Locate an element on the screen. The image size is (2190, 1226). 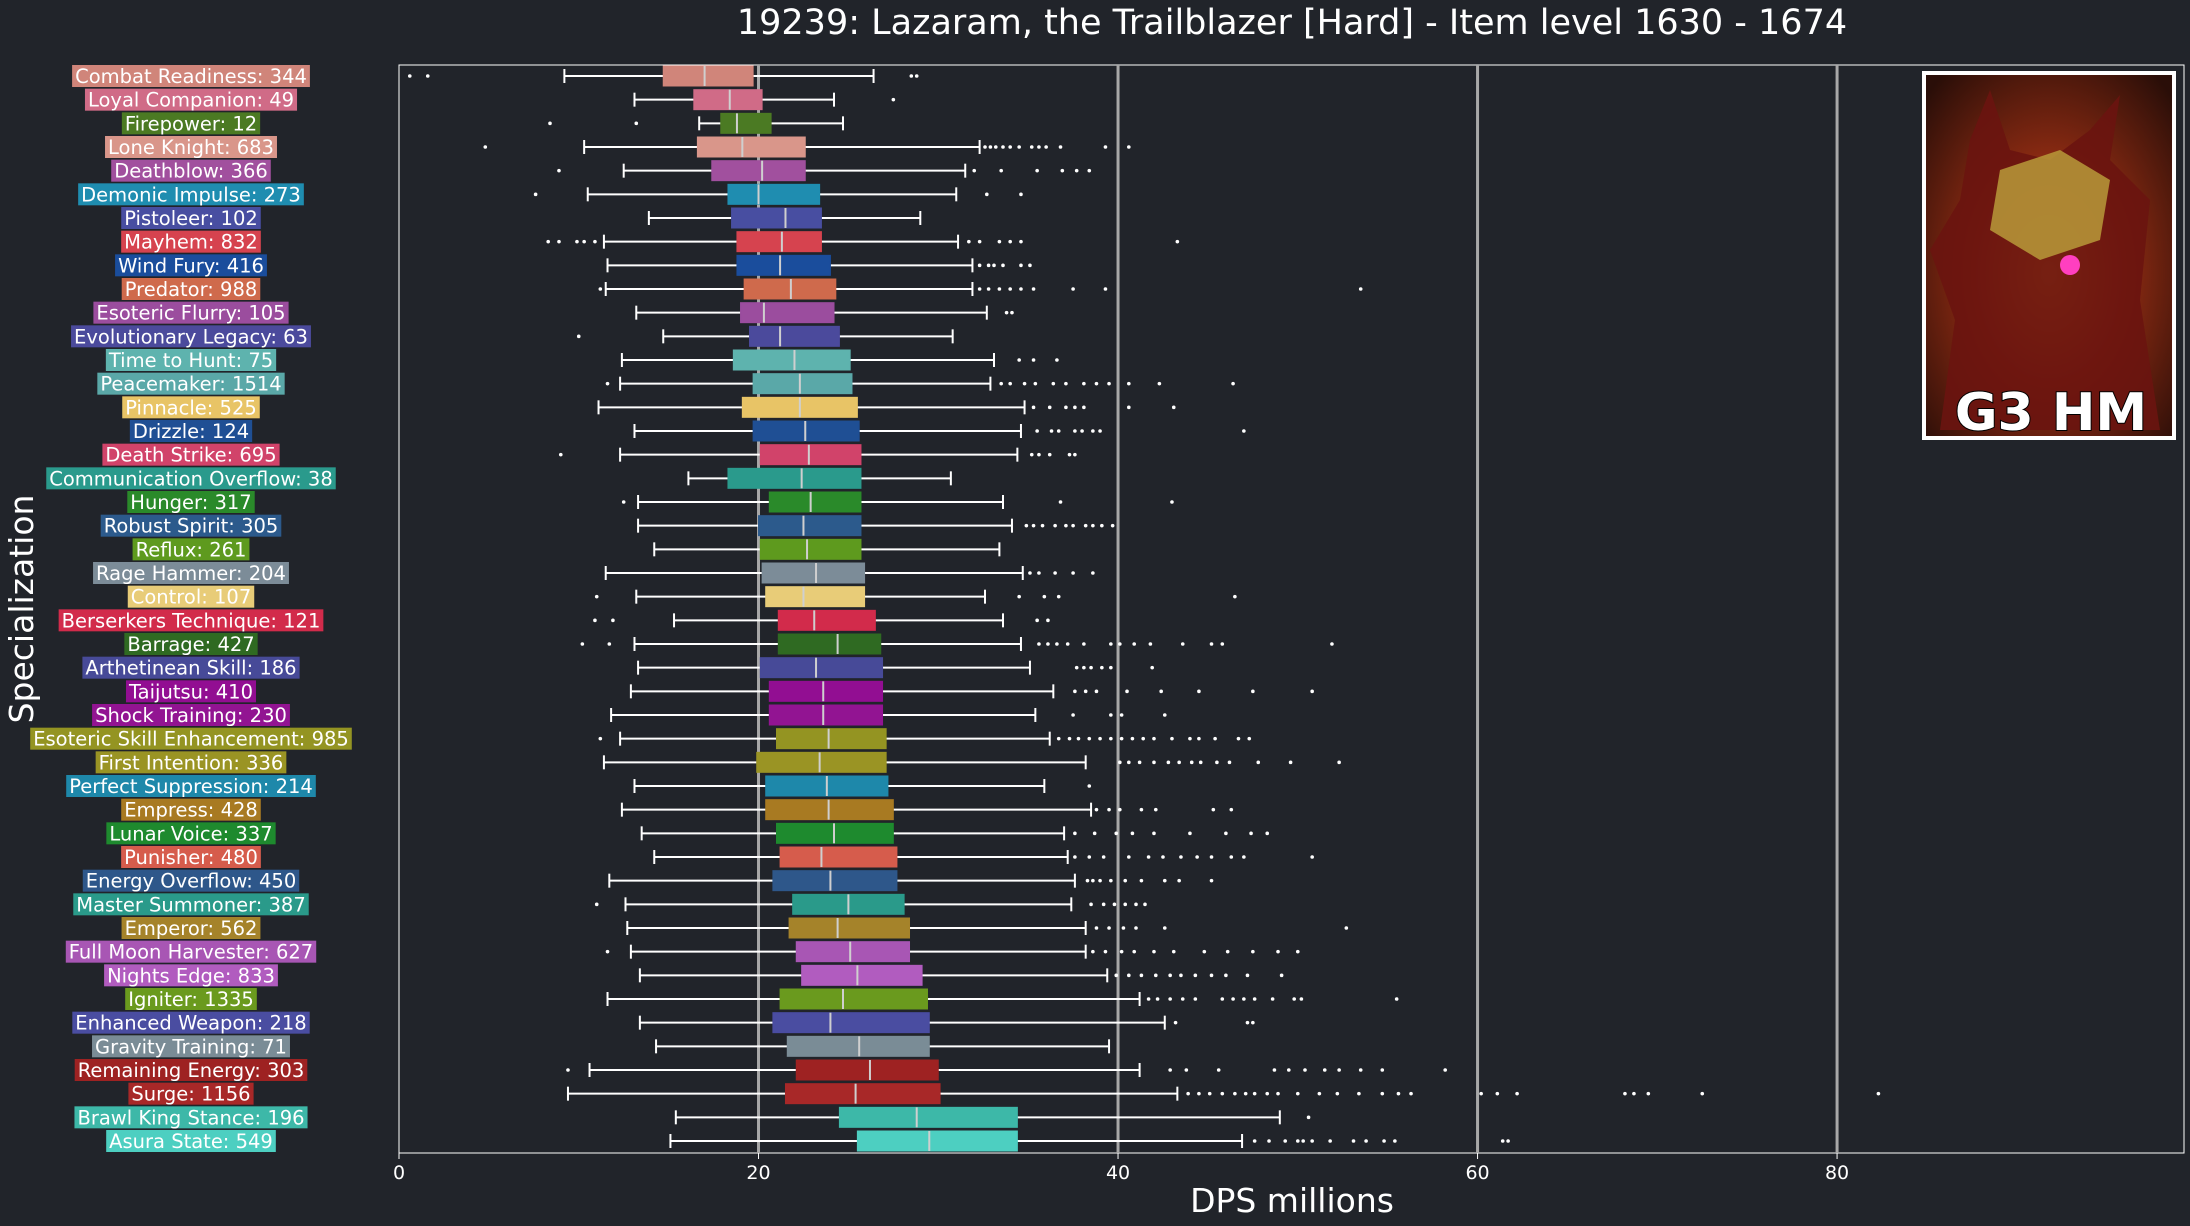
category-label-text: Control: 107 is located at coordinates (191, 597).